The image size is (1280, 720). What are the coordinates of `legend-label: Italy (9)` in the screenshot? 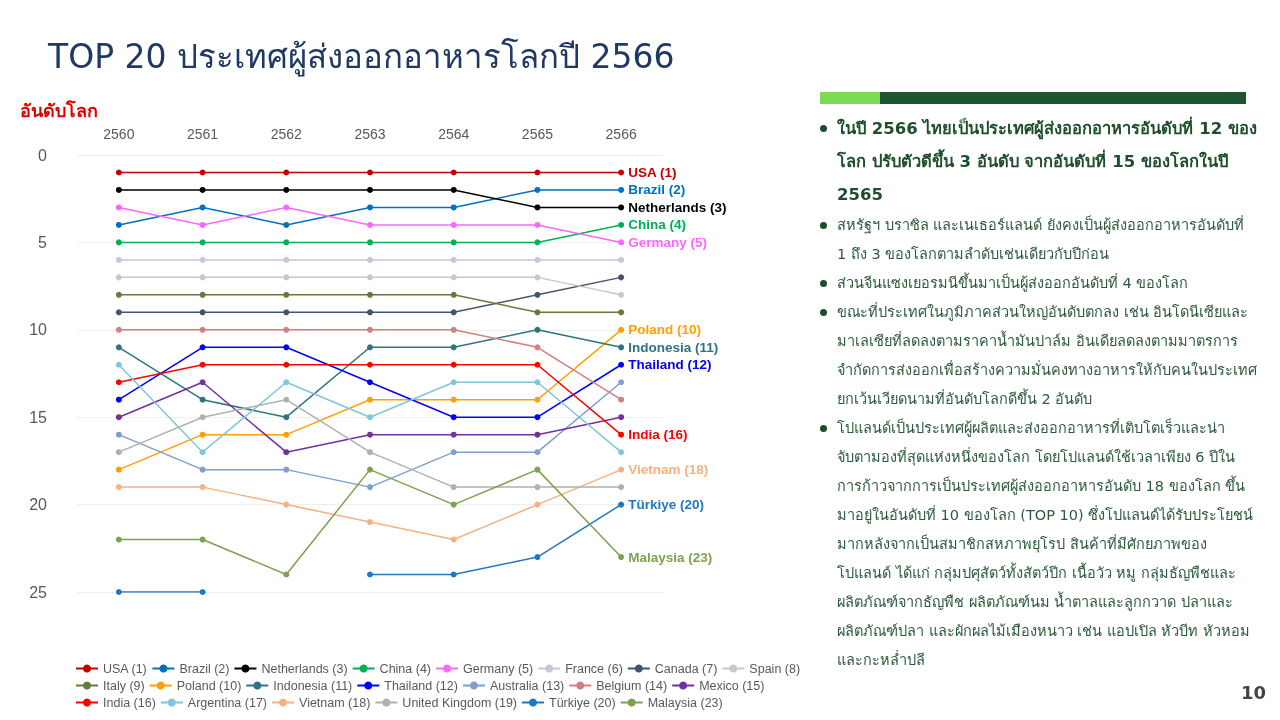 It's located at (124, 685).